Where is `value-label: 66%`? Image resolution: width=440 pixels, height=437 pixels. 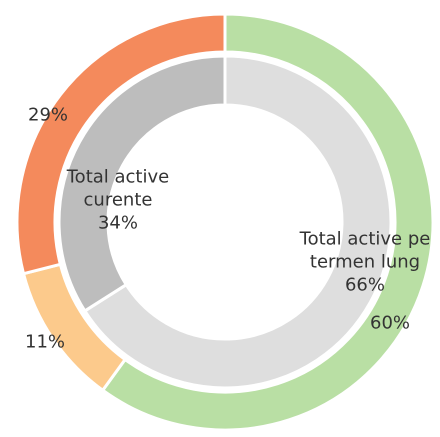
value-label: 66% is located at coordinates (364, 285).